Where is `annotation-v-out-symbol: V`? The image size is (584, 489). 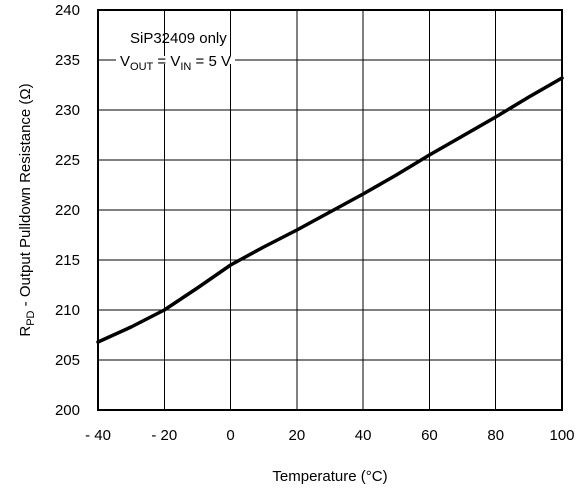
annotation-v-out-symbol: V is located at coordinates (125, 61).